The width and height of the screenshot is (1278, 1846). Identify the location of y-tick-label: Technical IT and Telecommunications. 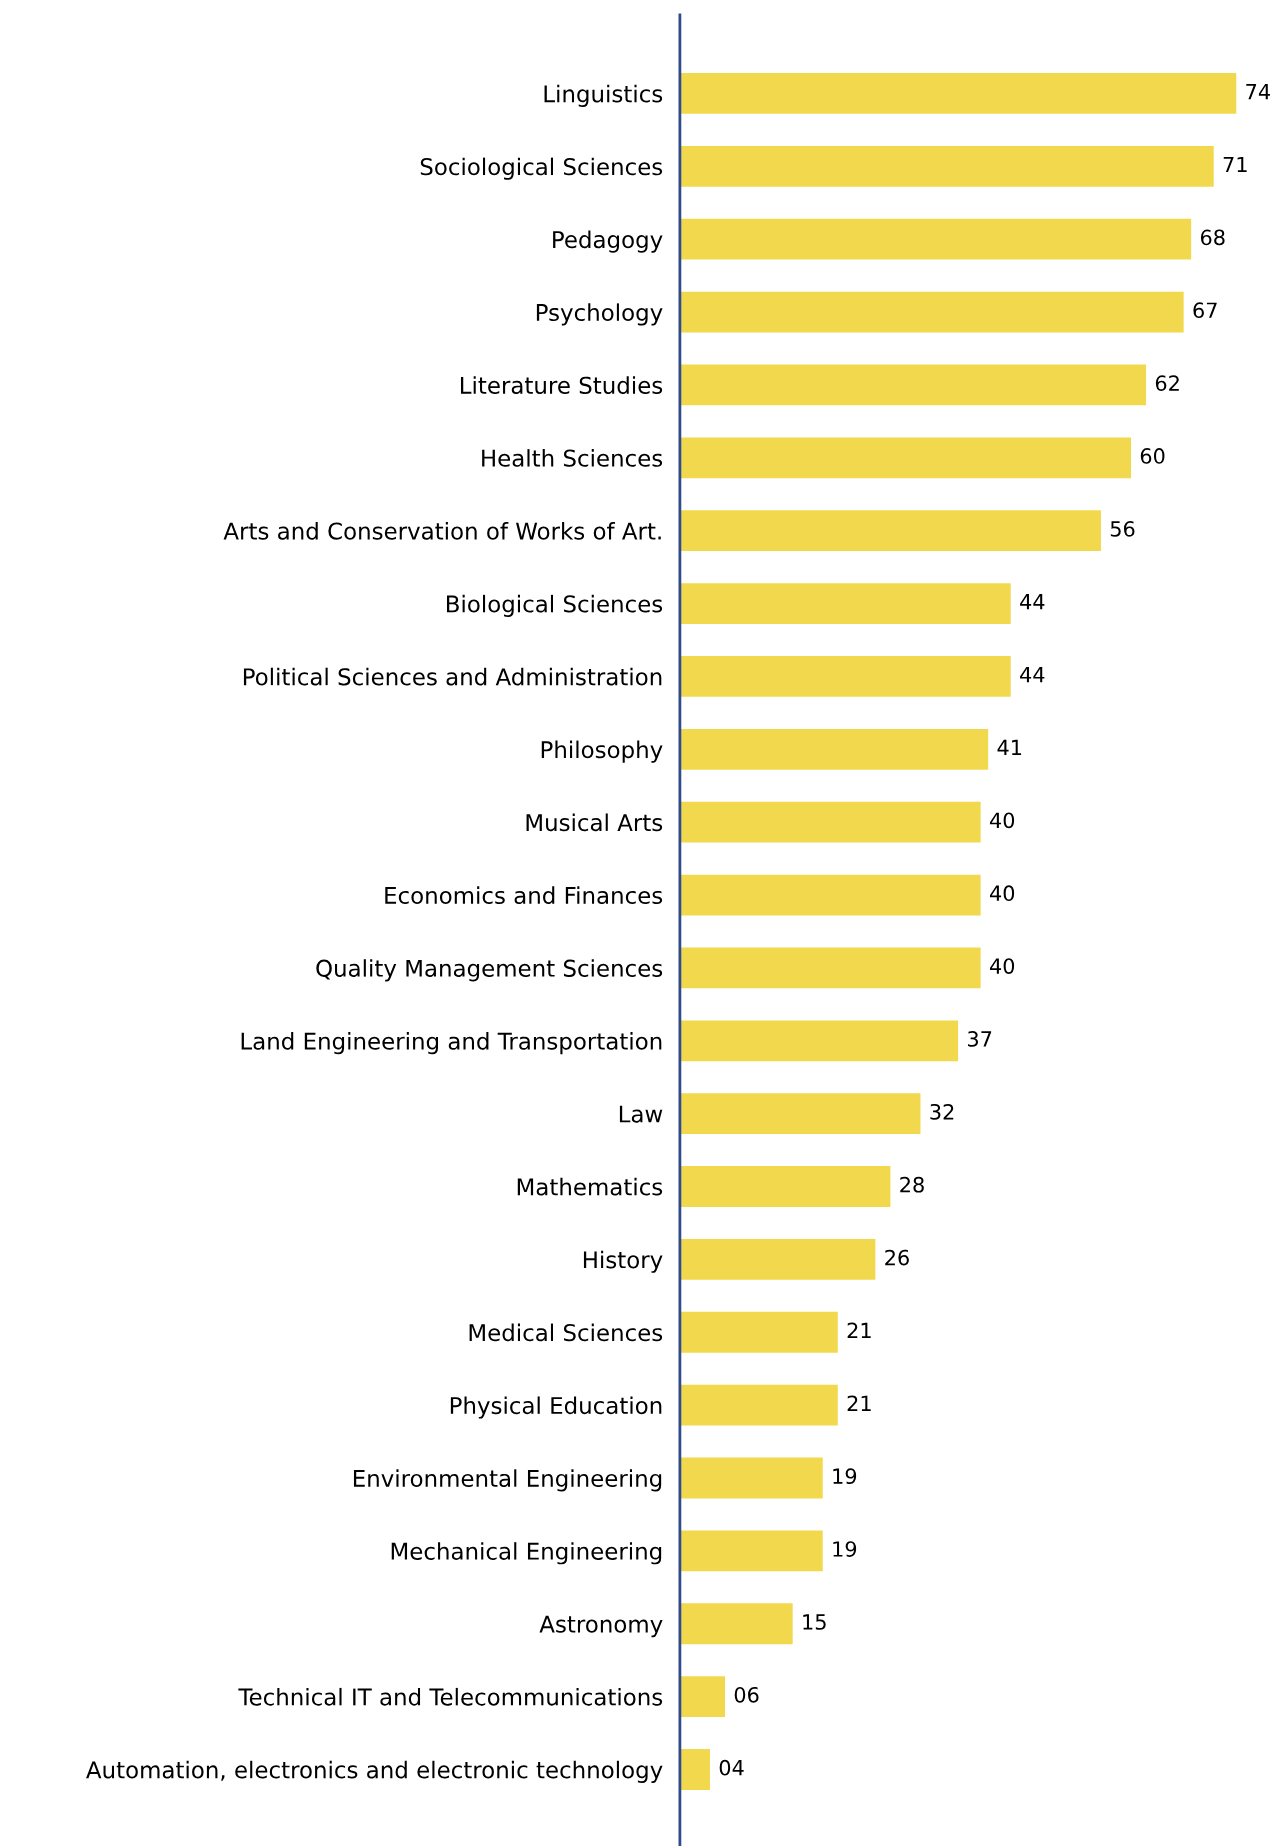
(450, 1696).